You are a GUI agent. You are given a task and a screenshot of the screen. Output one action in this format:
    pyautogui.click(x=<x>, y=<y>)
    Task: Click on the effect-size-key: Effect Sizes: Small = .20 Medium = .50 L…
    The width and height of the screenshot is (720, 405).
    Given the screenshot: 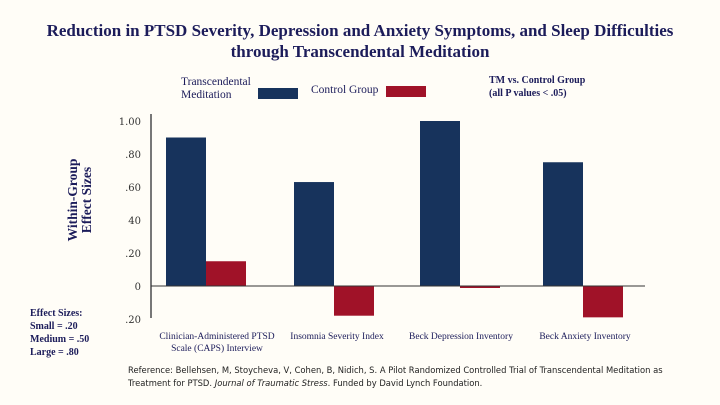 What is the action you would take?
    pyautogui.click(x=59, y=333)
    